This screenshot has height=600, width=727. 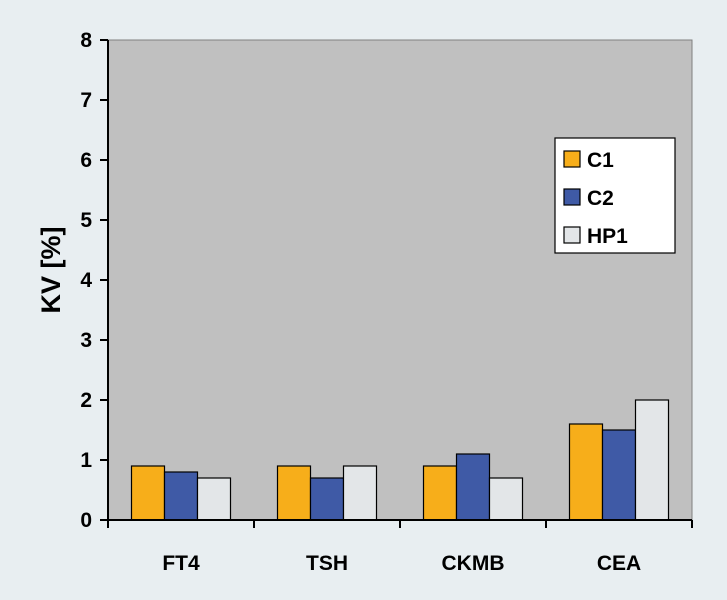 What do you see at coordinates (652, 460) in the screenshot?
I see `bar-hp1-cea` at bounding box center [652, 460].